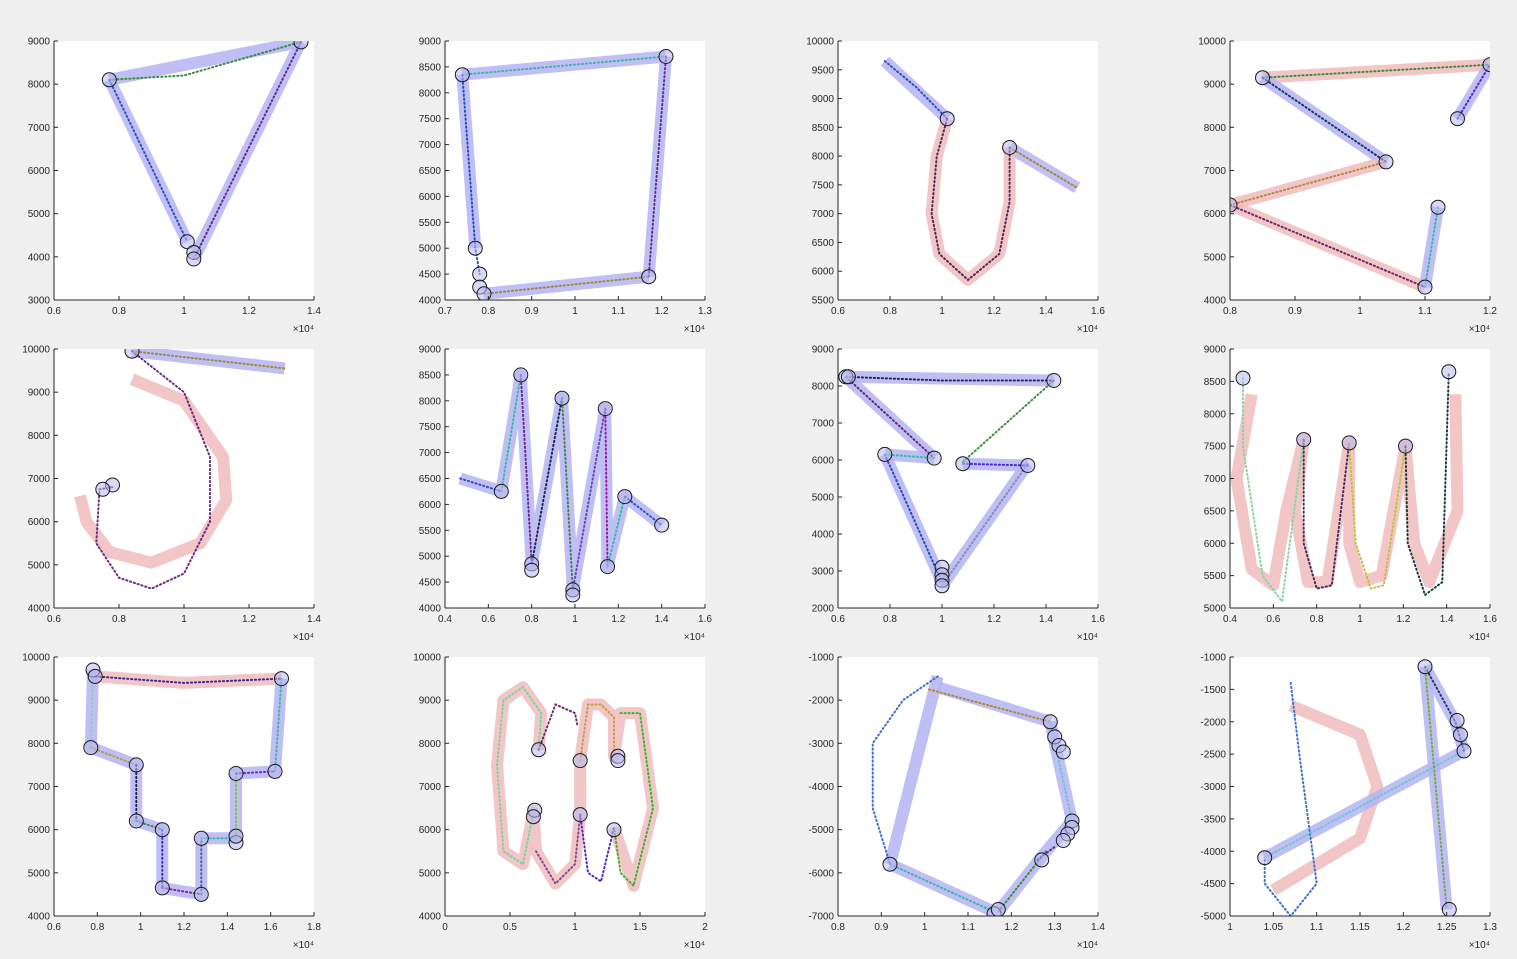 The image size is (1517, 959). Describe the element at coordinates (1213, 819) in the screenshot. I see `y-tick-label: -3500` at that location.